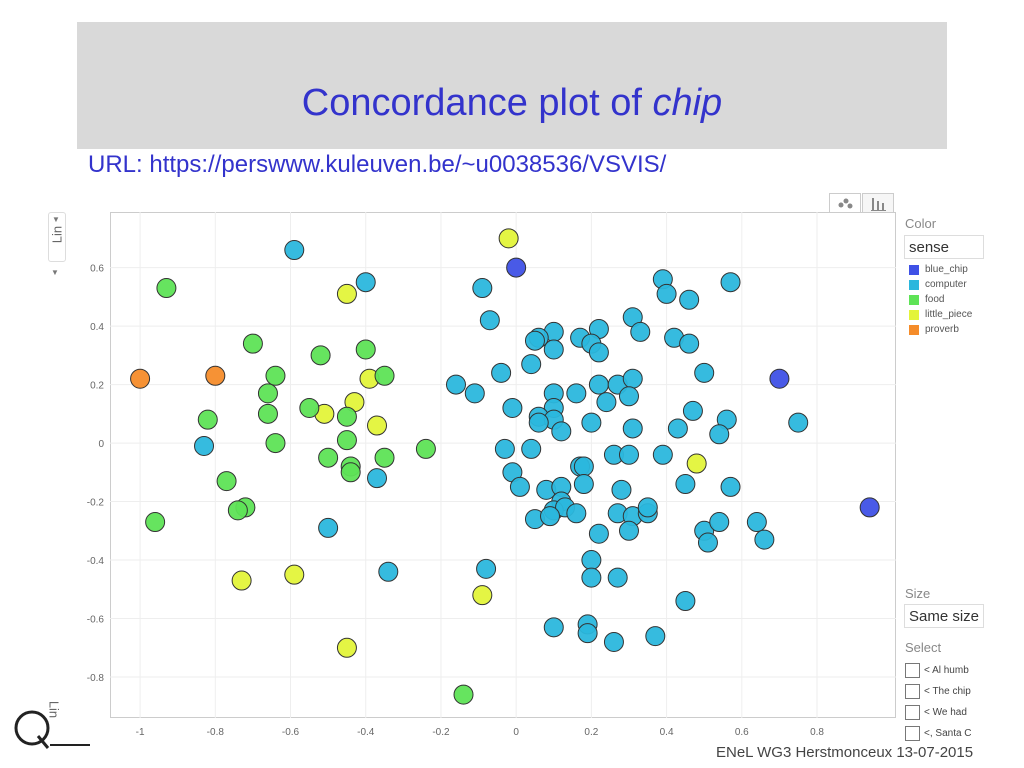 The image size is (1024, 768). What do you see at coordinates (687, 103) in the screenshot?
I see `slide-title-italic: chip` at bounding box center [687, 103].